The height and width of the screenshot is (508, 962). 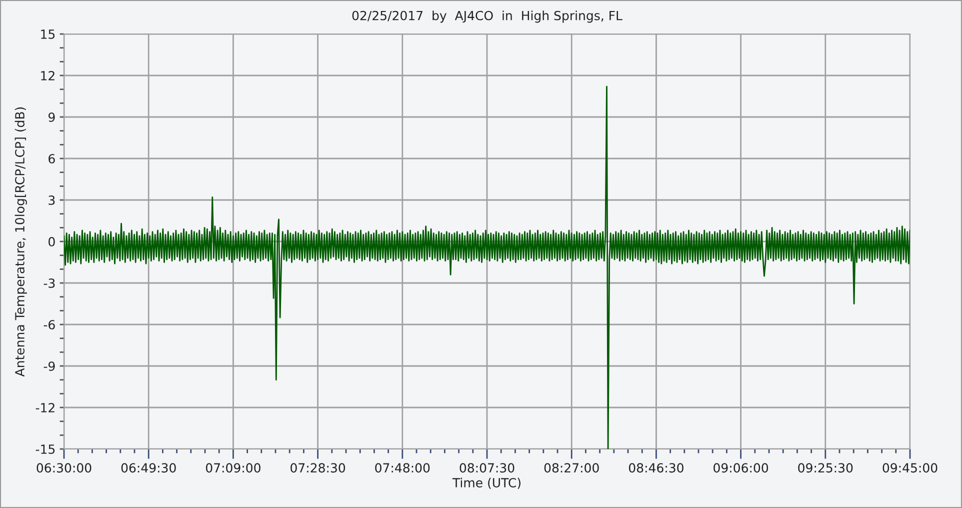 I want to click on x-tick-label: 08:46:30, so click(x=656, y=468).